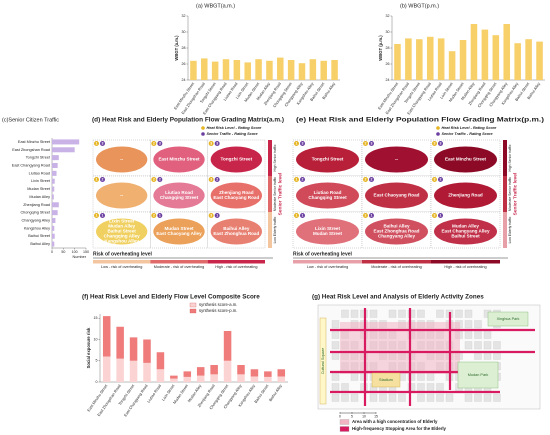 Image resolution: width=550 pixels, height=435 pixels. What do you see at coordinates (327, 197) in the screenshot?
I see `cell-label: Changqing Street` at bounding box center [327, 197].